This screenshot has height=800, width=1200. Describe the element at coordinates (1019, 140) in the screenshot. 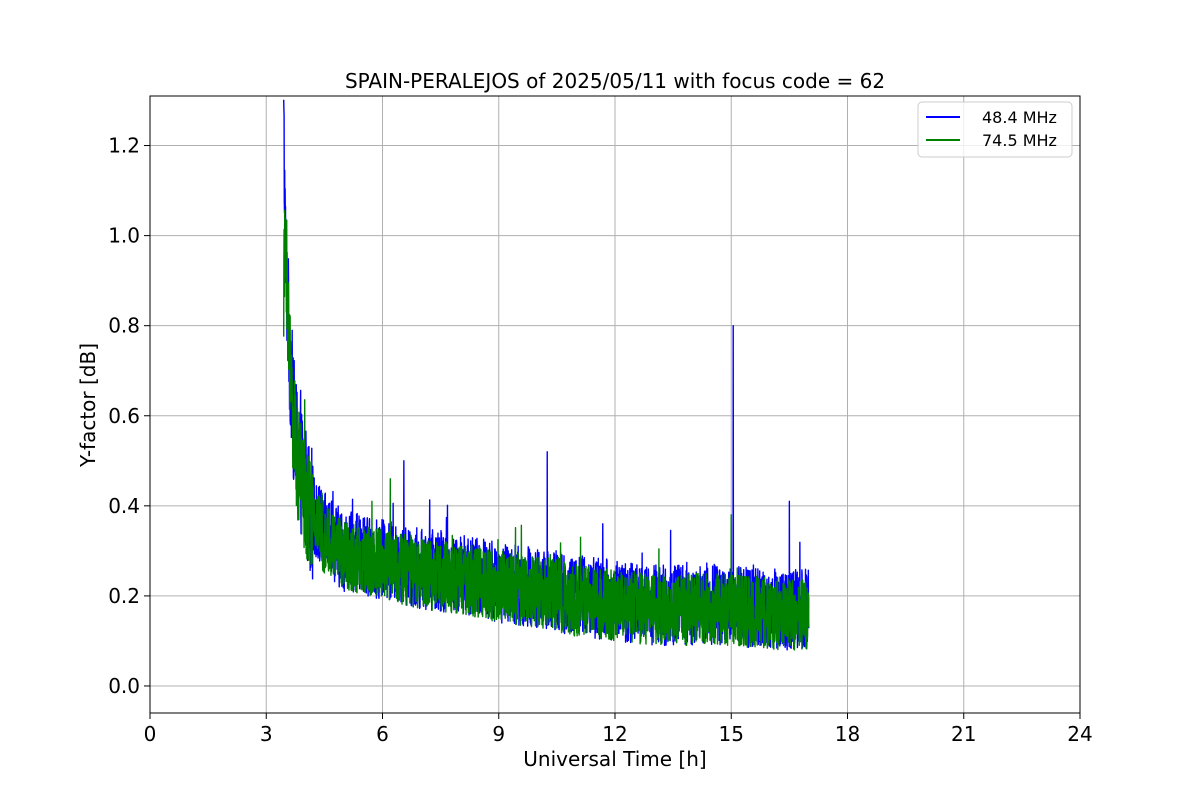

I see `legend-label-series-2: 74.5 MHz` at that location.